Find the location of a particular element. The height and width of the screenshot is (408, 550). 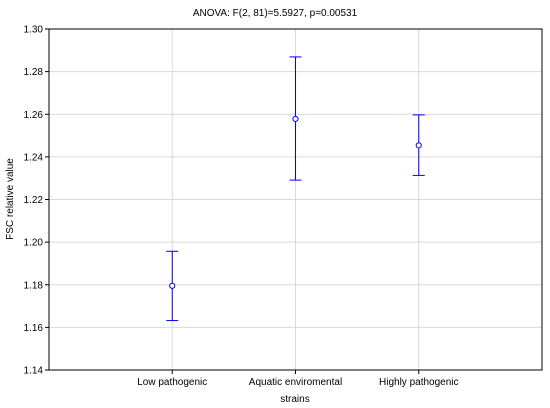

chart-title: ANOVA: F(2, 81)=5.5927, p=0.00531 is located at coordinates (275, 13).